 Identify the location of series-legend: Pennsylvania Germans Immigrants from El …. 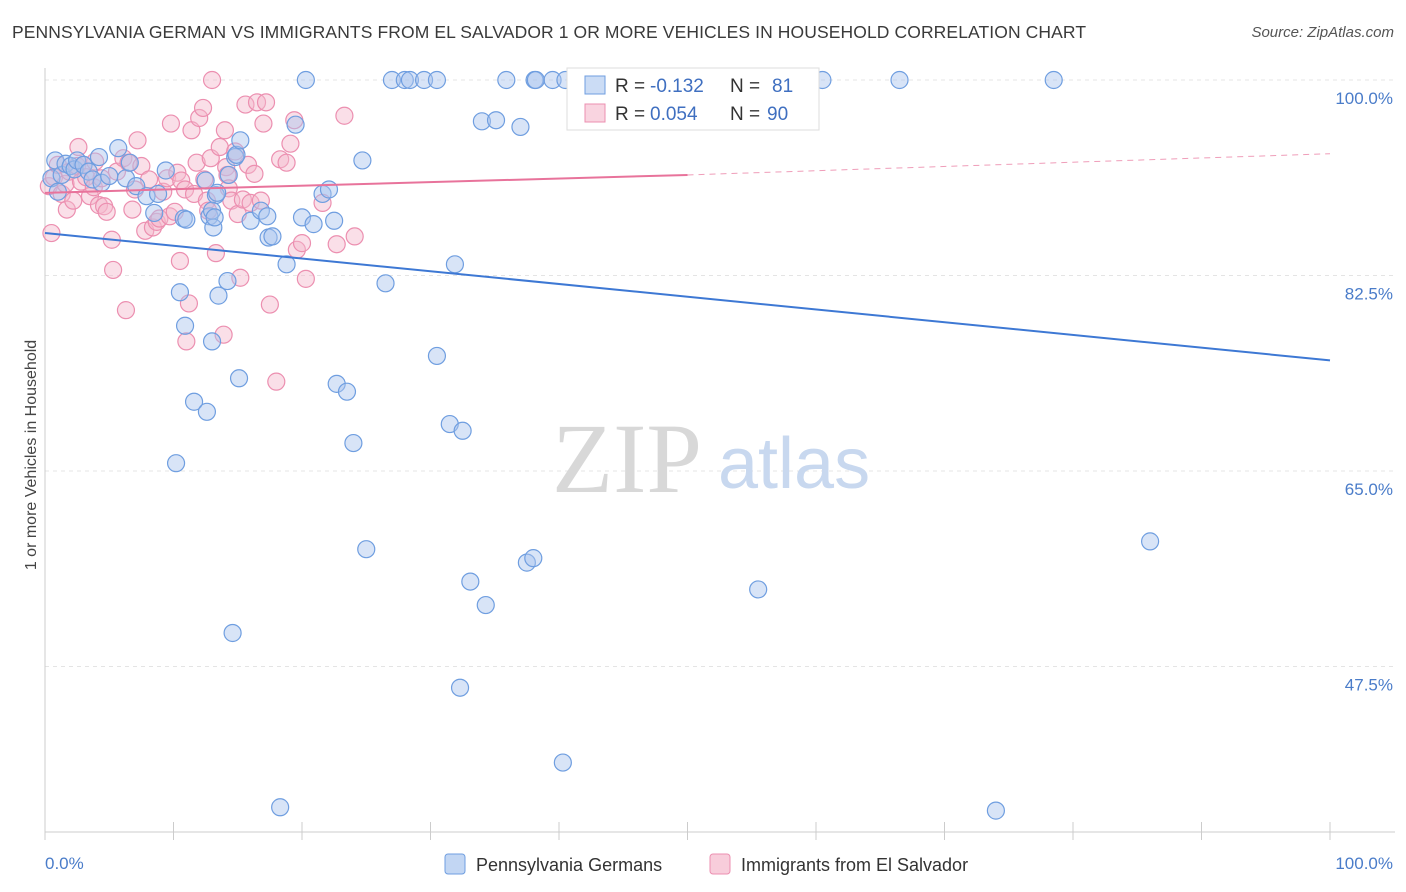
(706, 864).